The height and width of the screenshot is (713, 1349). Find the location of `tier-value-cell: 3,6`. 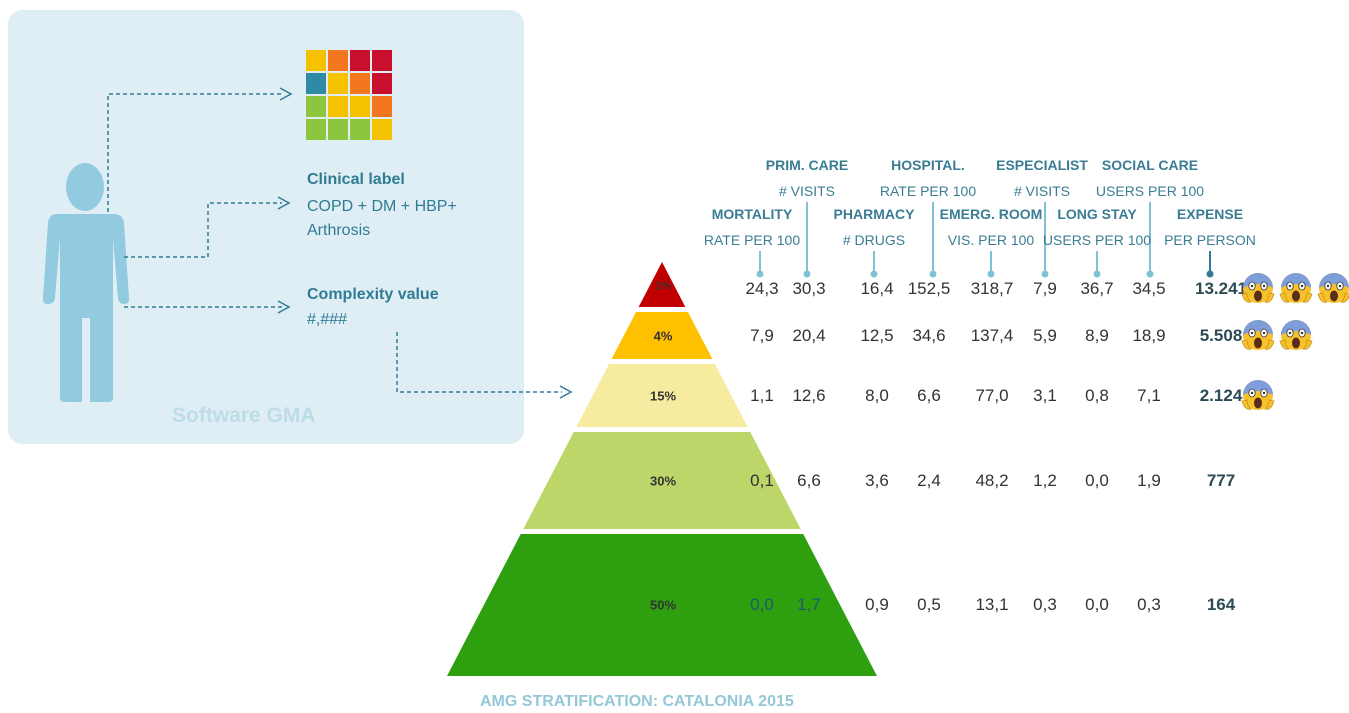

tier-value-cell: 3,6 is located at coordinates (877, 480).